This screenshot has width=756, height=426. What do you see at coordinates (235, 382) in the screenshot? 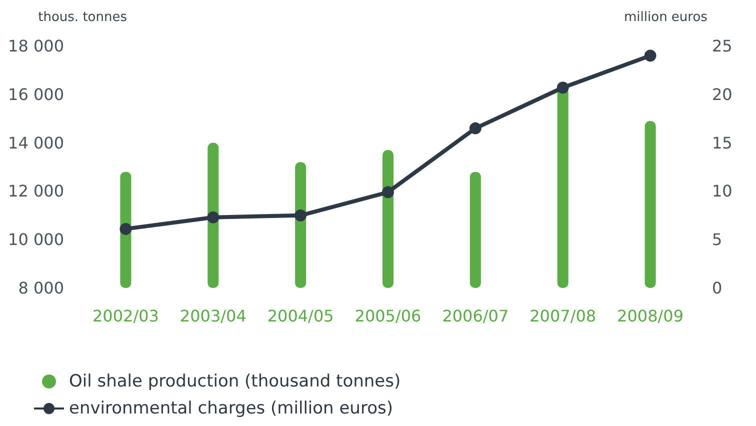
I see `legend-label: Oil shale production (thousand tonnes)` at bounding box center [235, 382].